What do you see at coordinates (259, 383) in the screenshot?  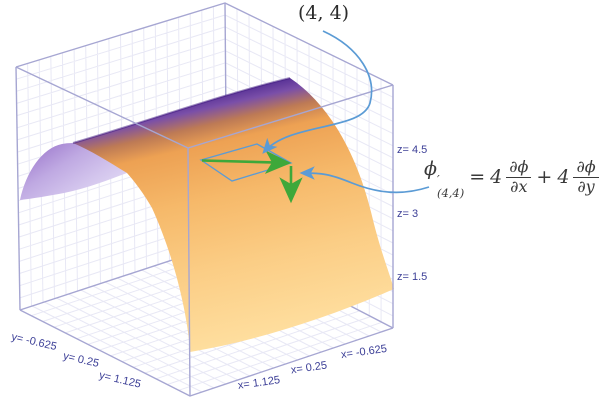 I see `tick-label-x-2: x= 1.125` at bounding box center [259, 383].